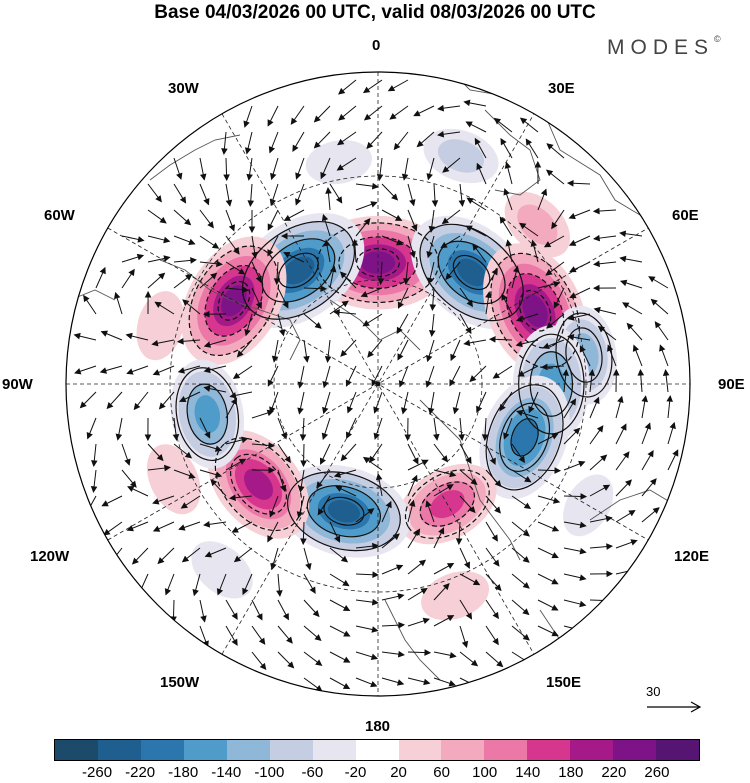  Describe the element at coordinates (731, 384) in the screenshot. I see `lon-label-90e: 90E` at that location.